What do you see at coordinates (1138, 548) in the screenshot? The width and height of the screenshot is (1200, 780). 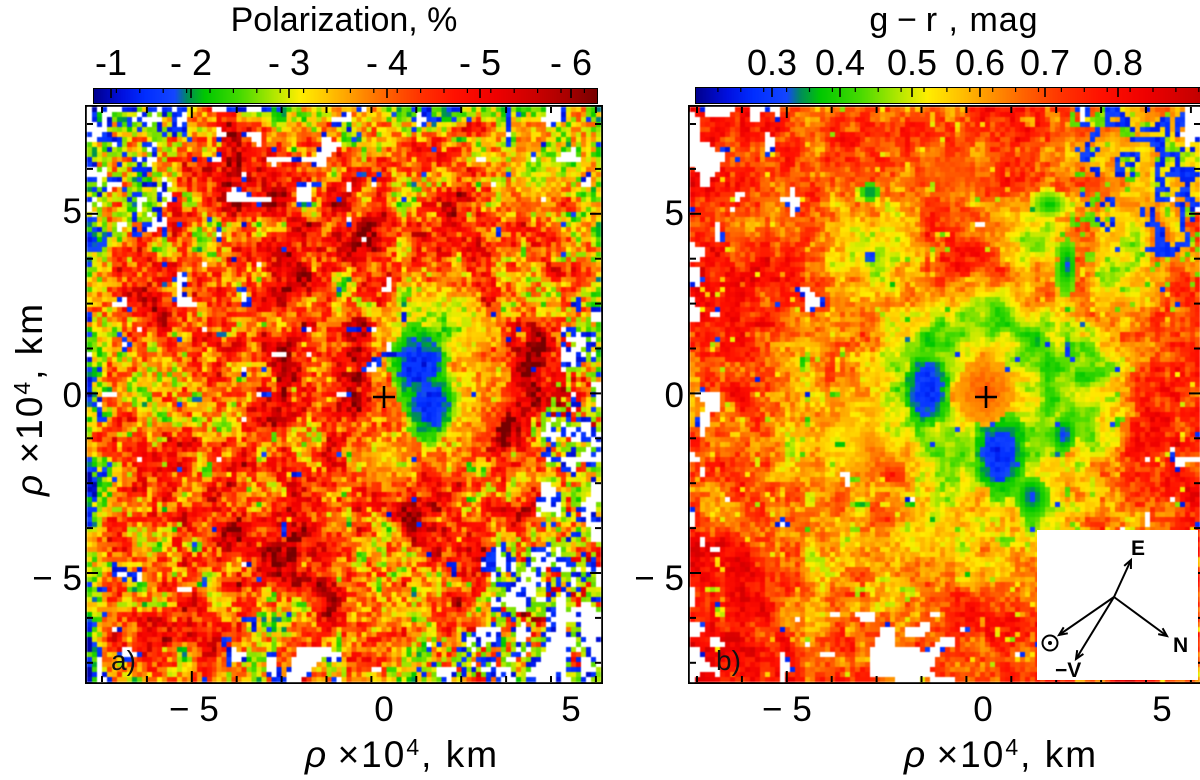 I see `svg-text: E` at bounding box center [1138, 548].